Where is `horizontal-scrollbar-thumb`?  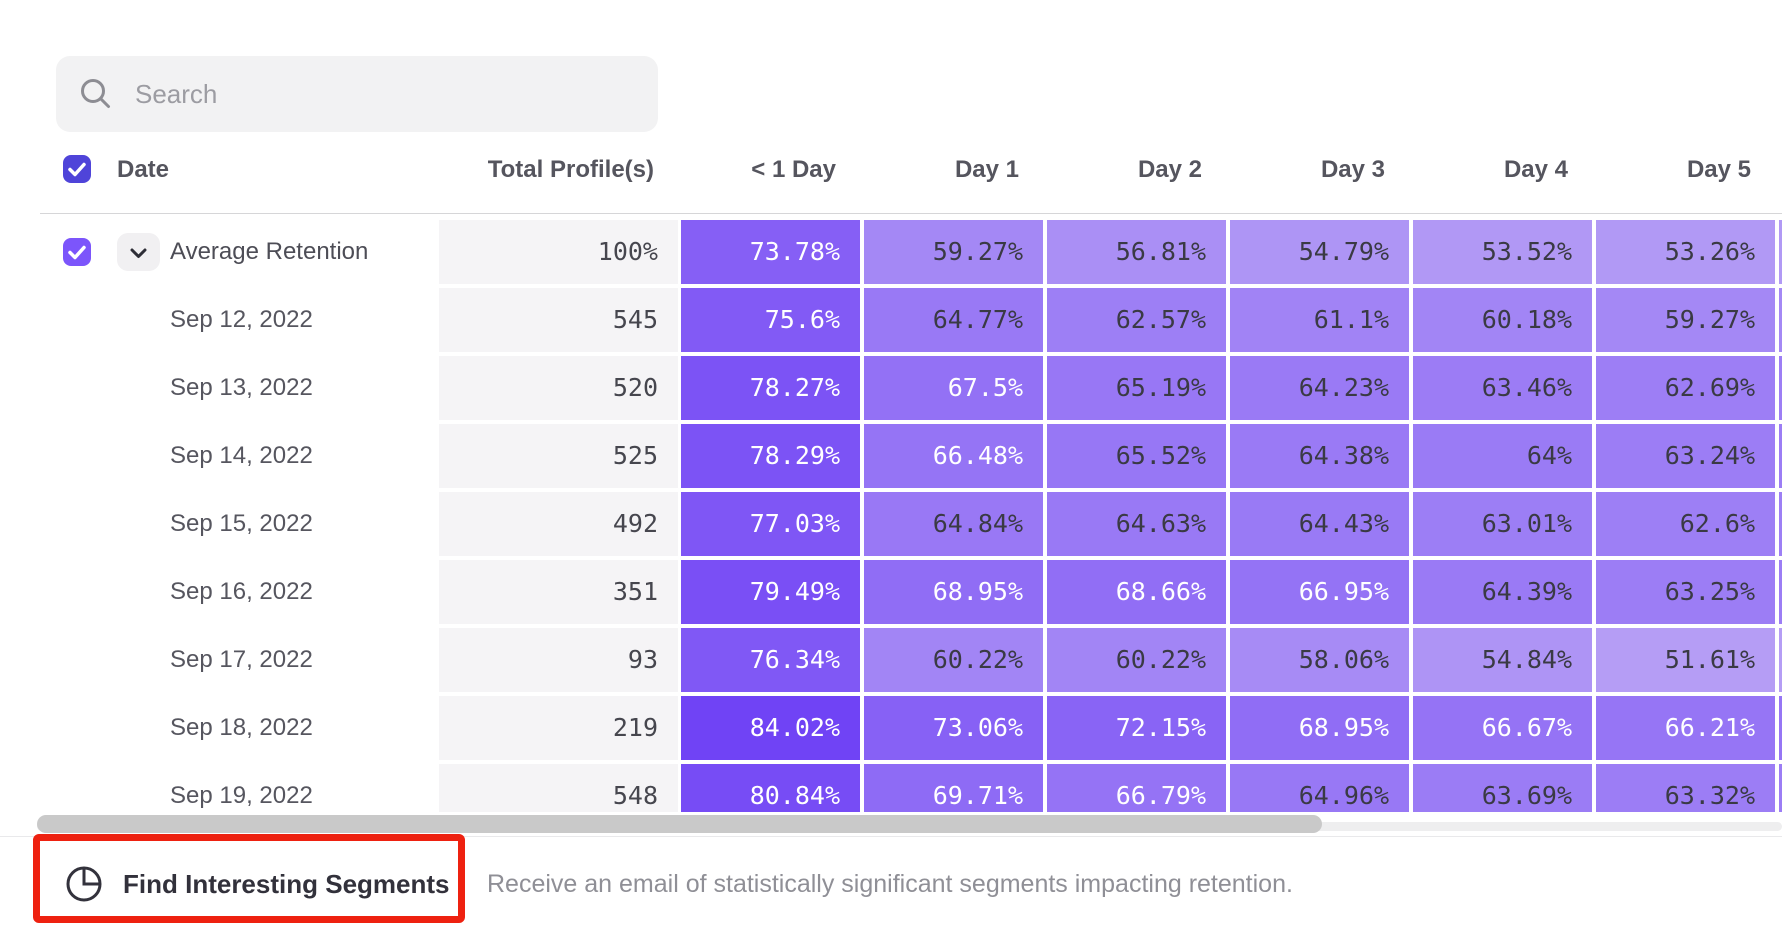
horizontal-scrollbar-thumb is located at coordinates (679, 824).